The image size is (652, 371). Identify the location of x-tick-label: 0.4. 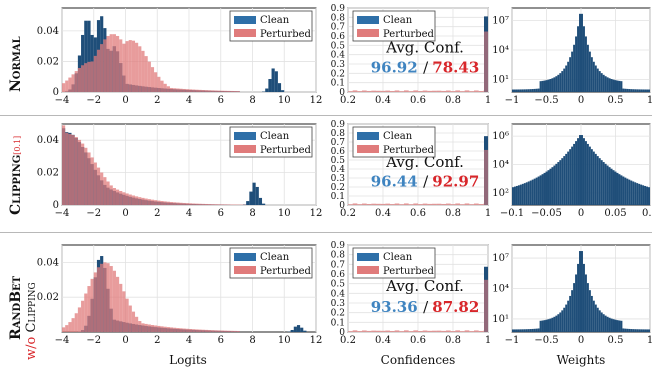
(383, 213).